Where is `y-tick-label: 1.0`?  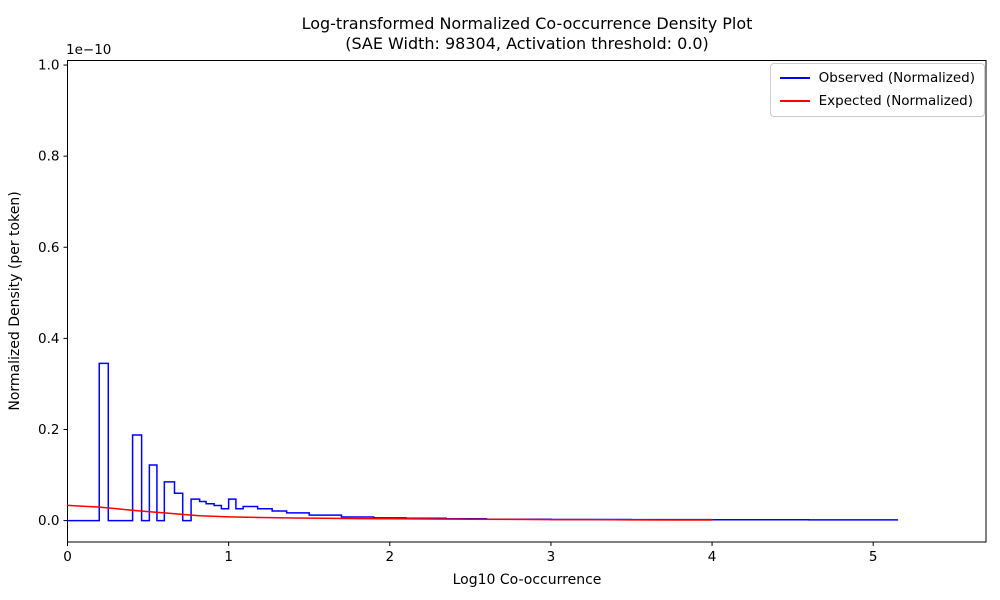 y-tick-label: 1.0 is located at coordinates (48, 66).